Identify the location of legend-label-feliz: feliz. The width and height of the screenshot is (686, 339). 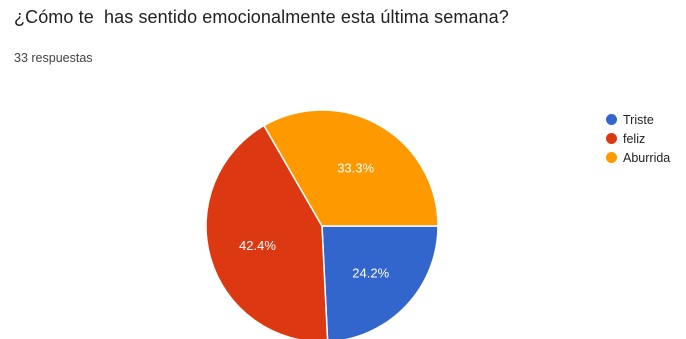
(634, 138).